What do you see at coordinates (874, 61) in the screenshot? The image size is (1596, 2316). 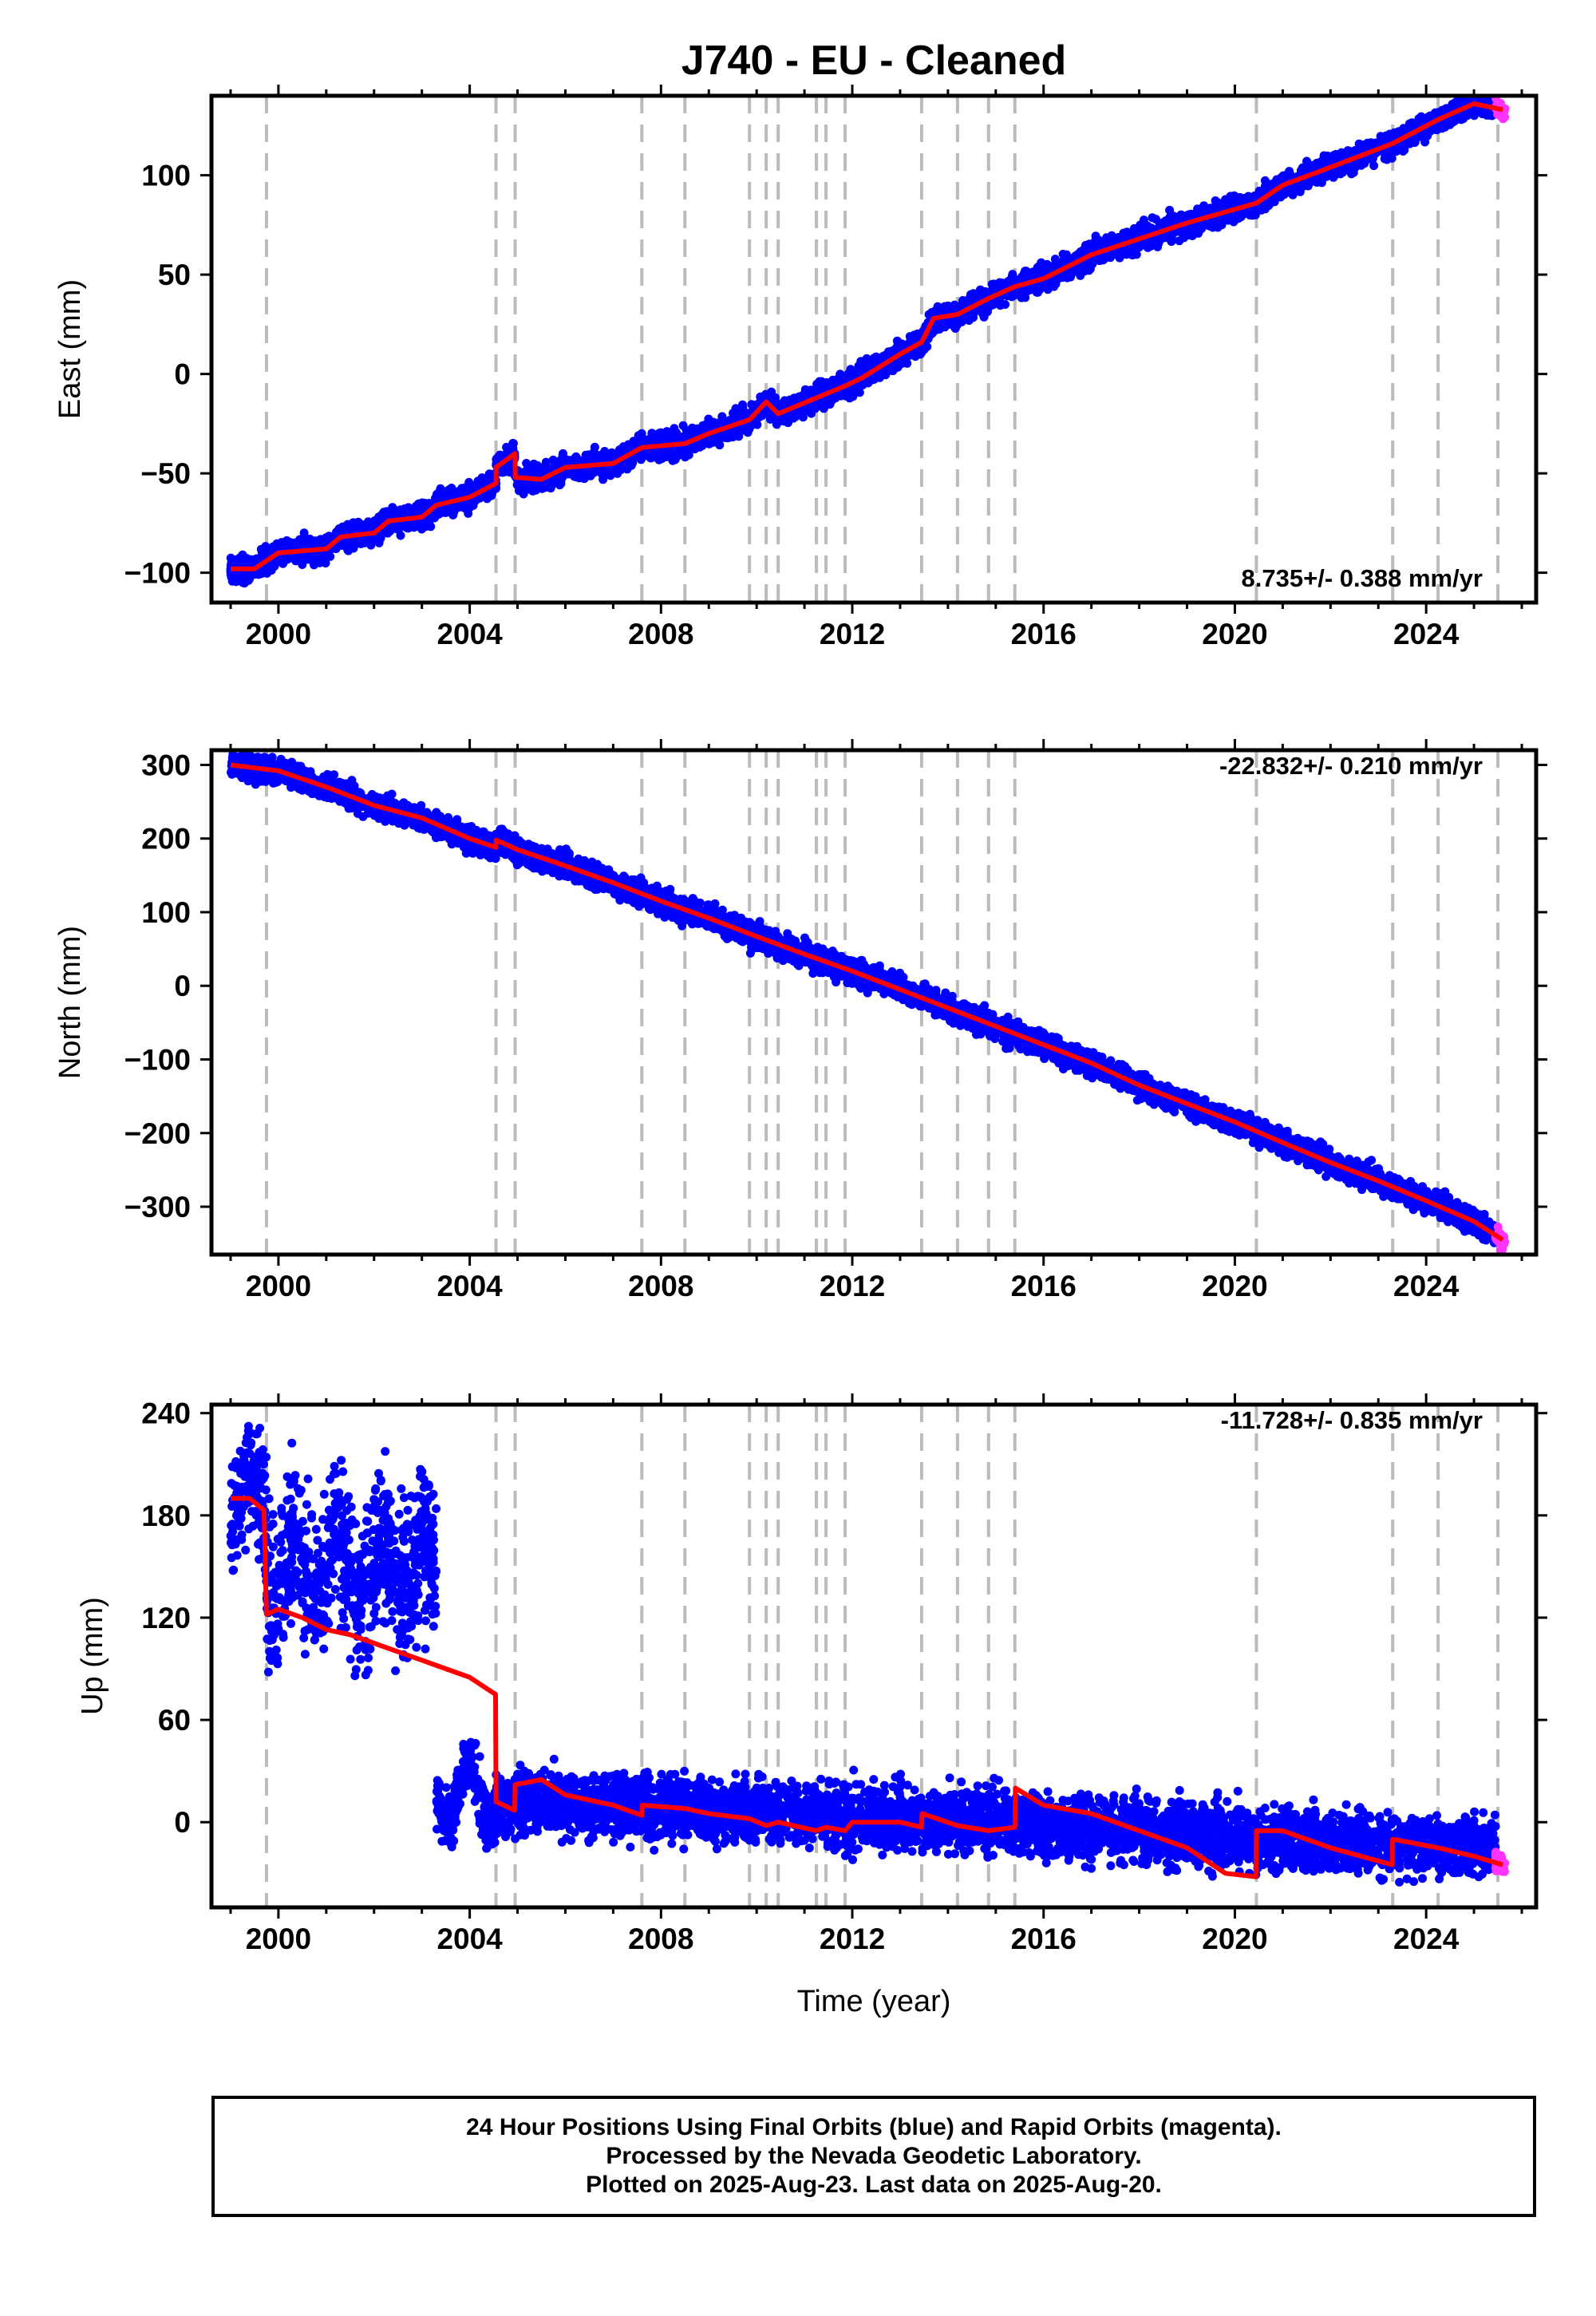 I see `figure-title: J740 - EU - Cleaned` at bounding box center [874, 61].